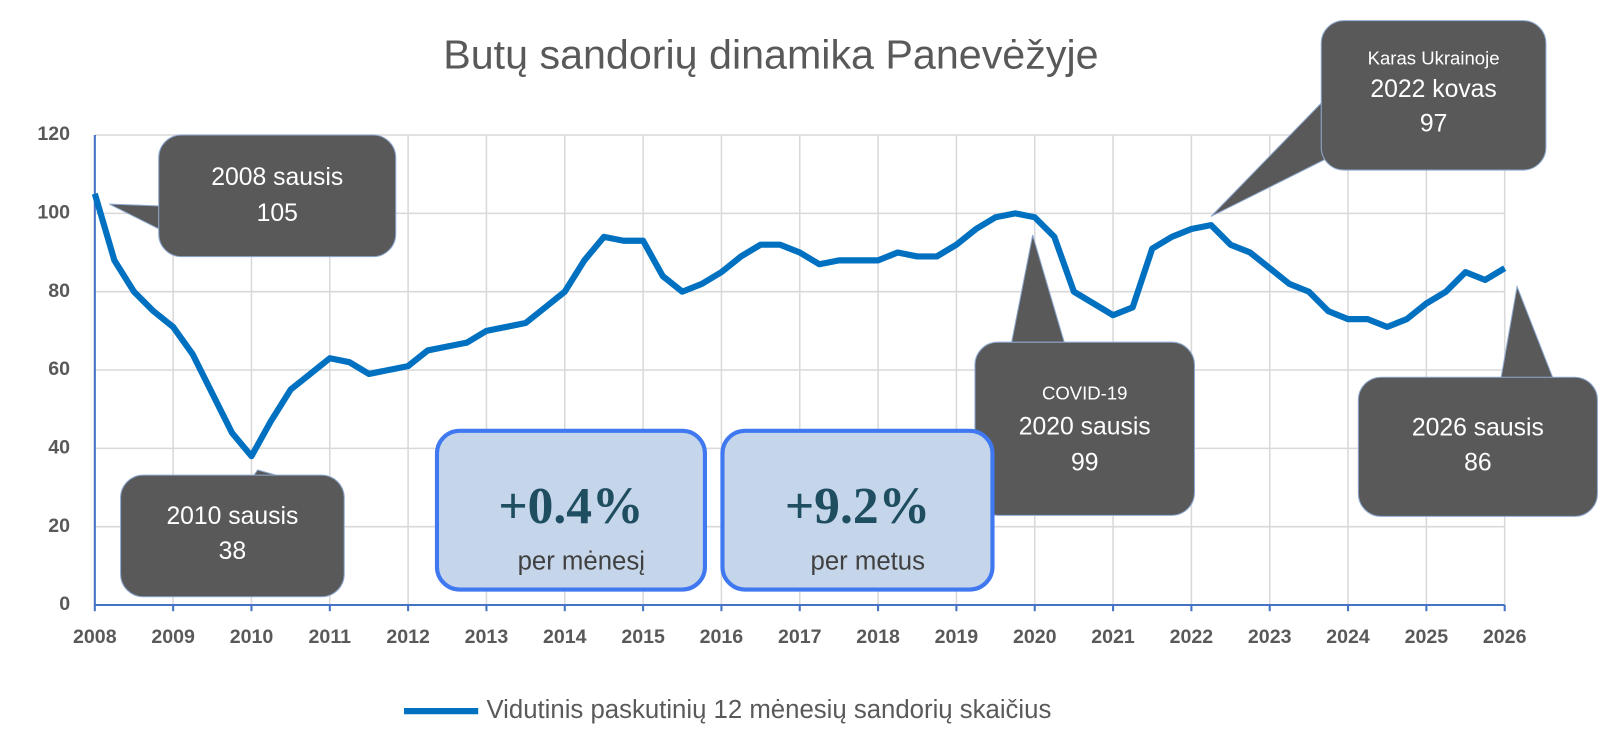 This screenshot has width=1616, height=739. I want to click on callout-text: 2020 sausis, so click(1085, 426).